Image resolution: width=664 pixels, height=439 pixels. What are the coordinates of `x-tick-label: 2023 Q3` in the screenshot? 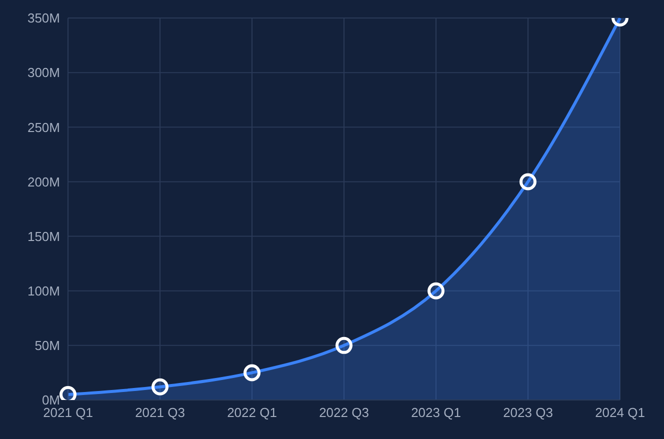 It's located at (528, 412).